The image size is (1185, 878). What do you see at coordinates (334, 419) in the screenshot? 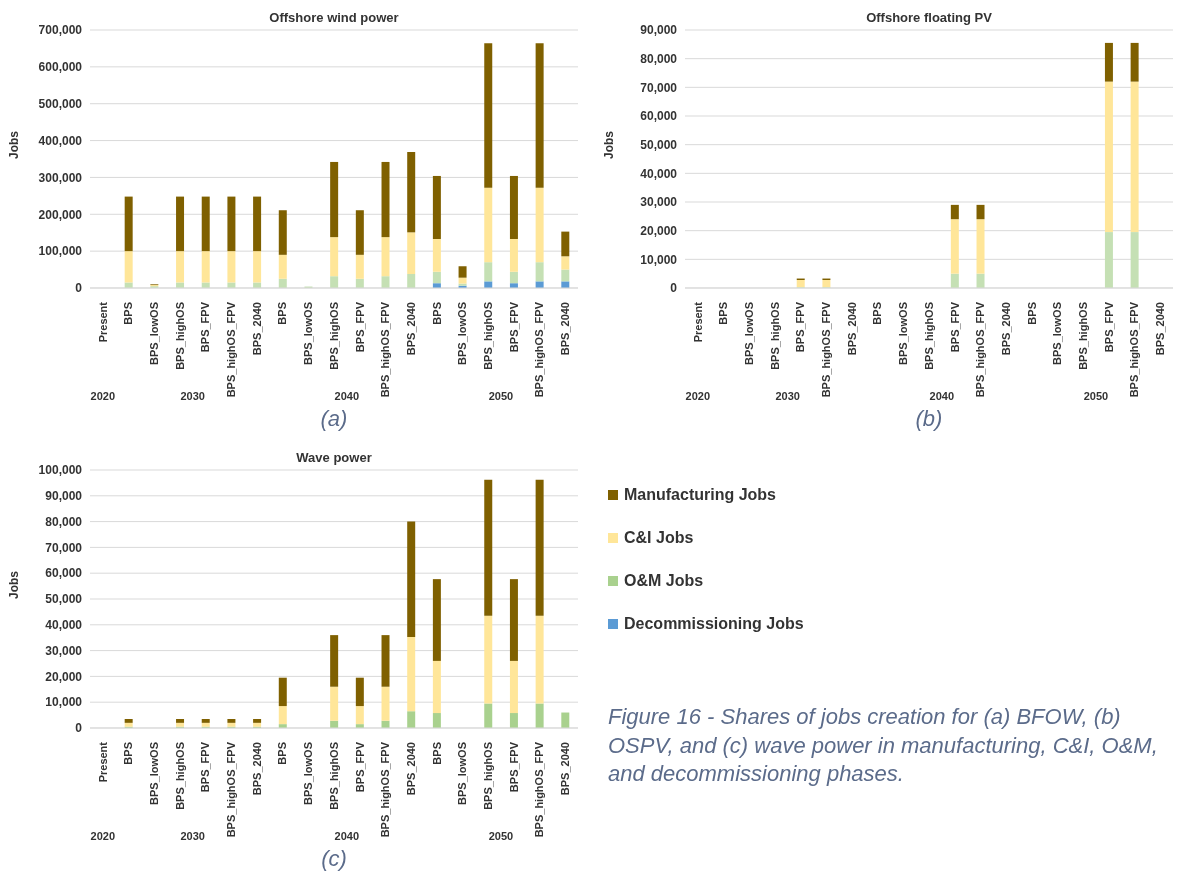
I see `text: (a)` at bounding box center [334, 419].